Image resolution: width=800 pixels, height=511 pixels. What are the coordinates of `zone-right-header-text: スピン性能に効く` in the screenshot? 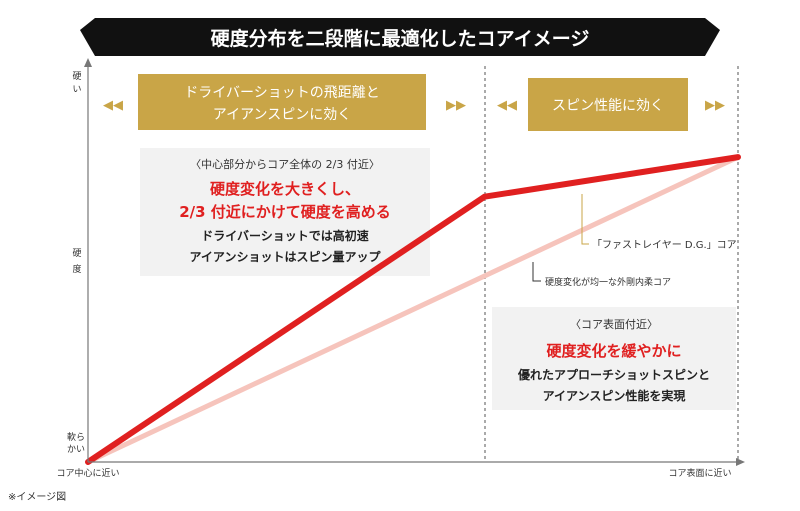 It's located at (608, 106).